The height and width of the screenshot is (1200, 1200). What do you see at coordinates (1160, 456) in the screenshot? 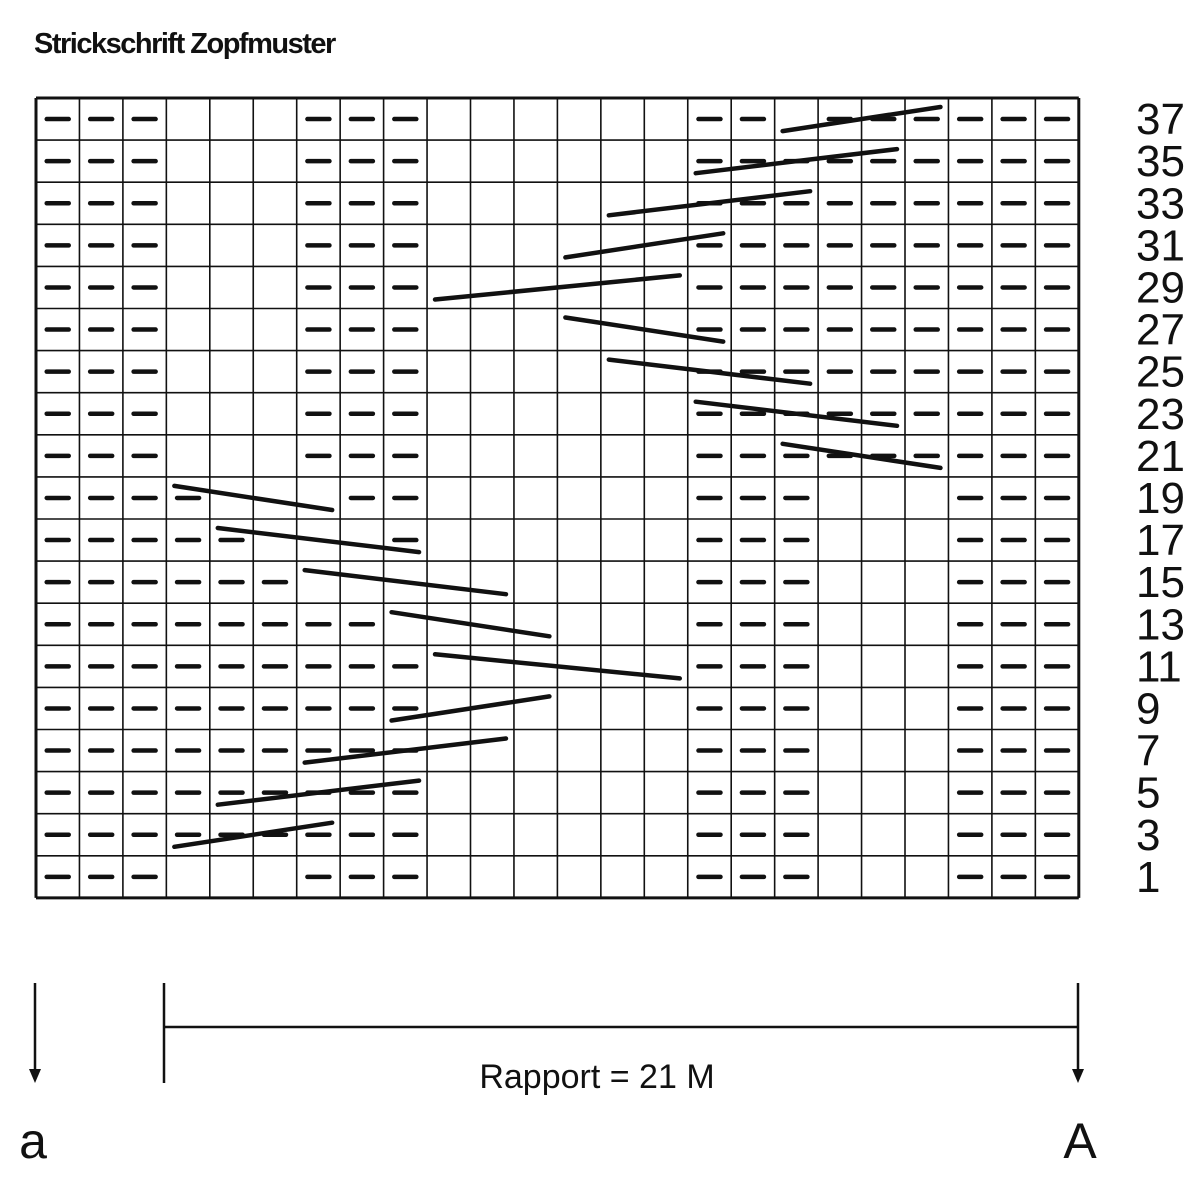
I see `row-number: 21` at bounding box center [1160, 456].